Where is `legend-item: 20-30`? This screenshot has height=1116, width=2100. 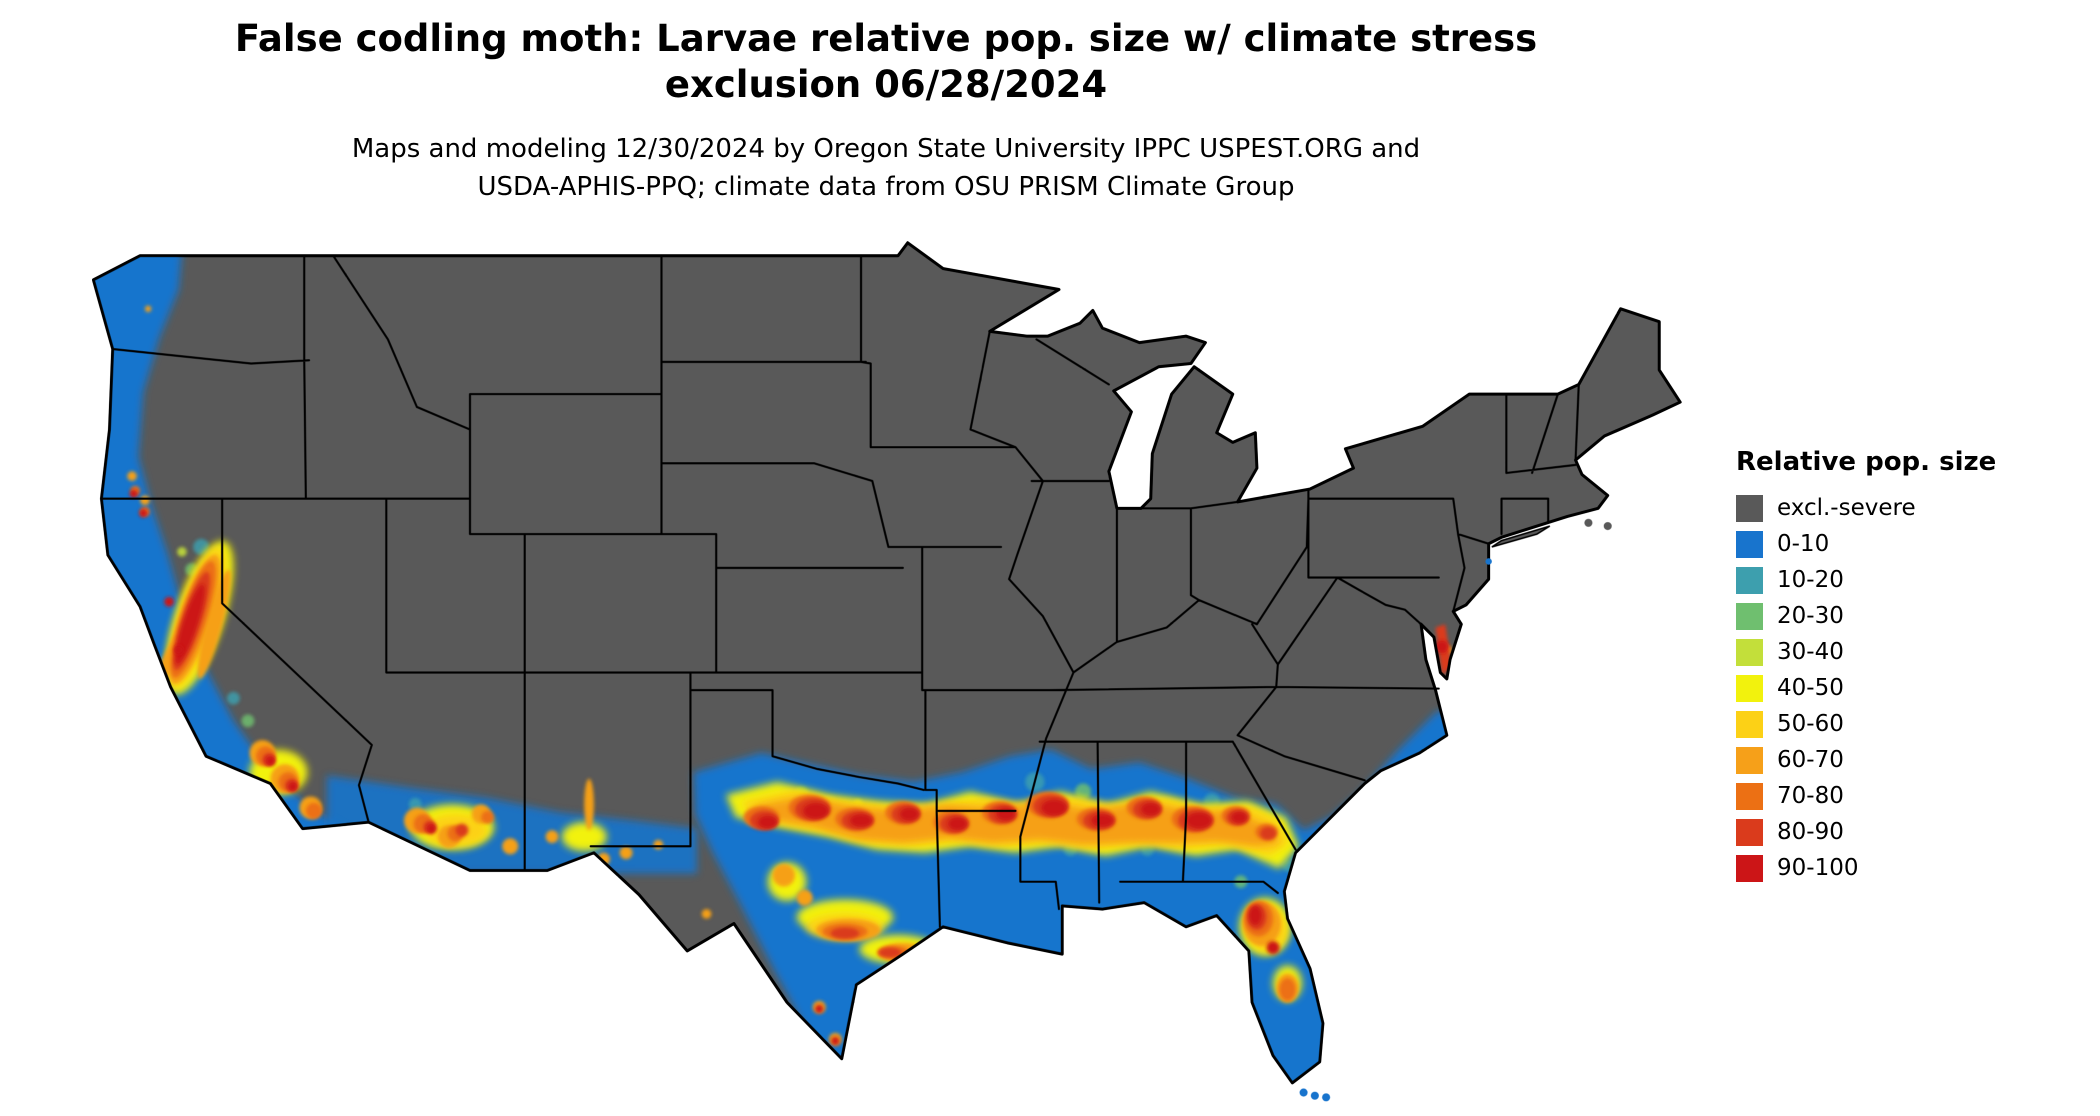 legend-item: 20-30 is located at coordinates (1866, 616).